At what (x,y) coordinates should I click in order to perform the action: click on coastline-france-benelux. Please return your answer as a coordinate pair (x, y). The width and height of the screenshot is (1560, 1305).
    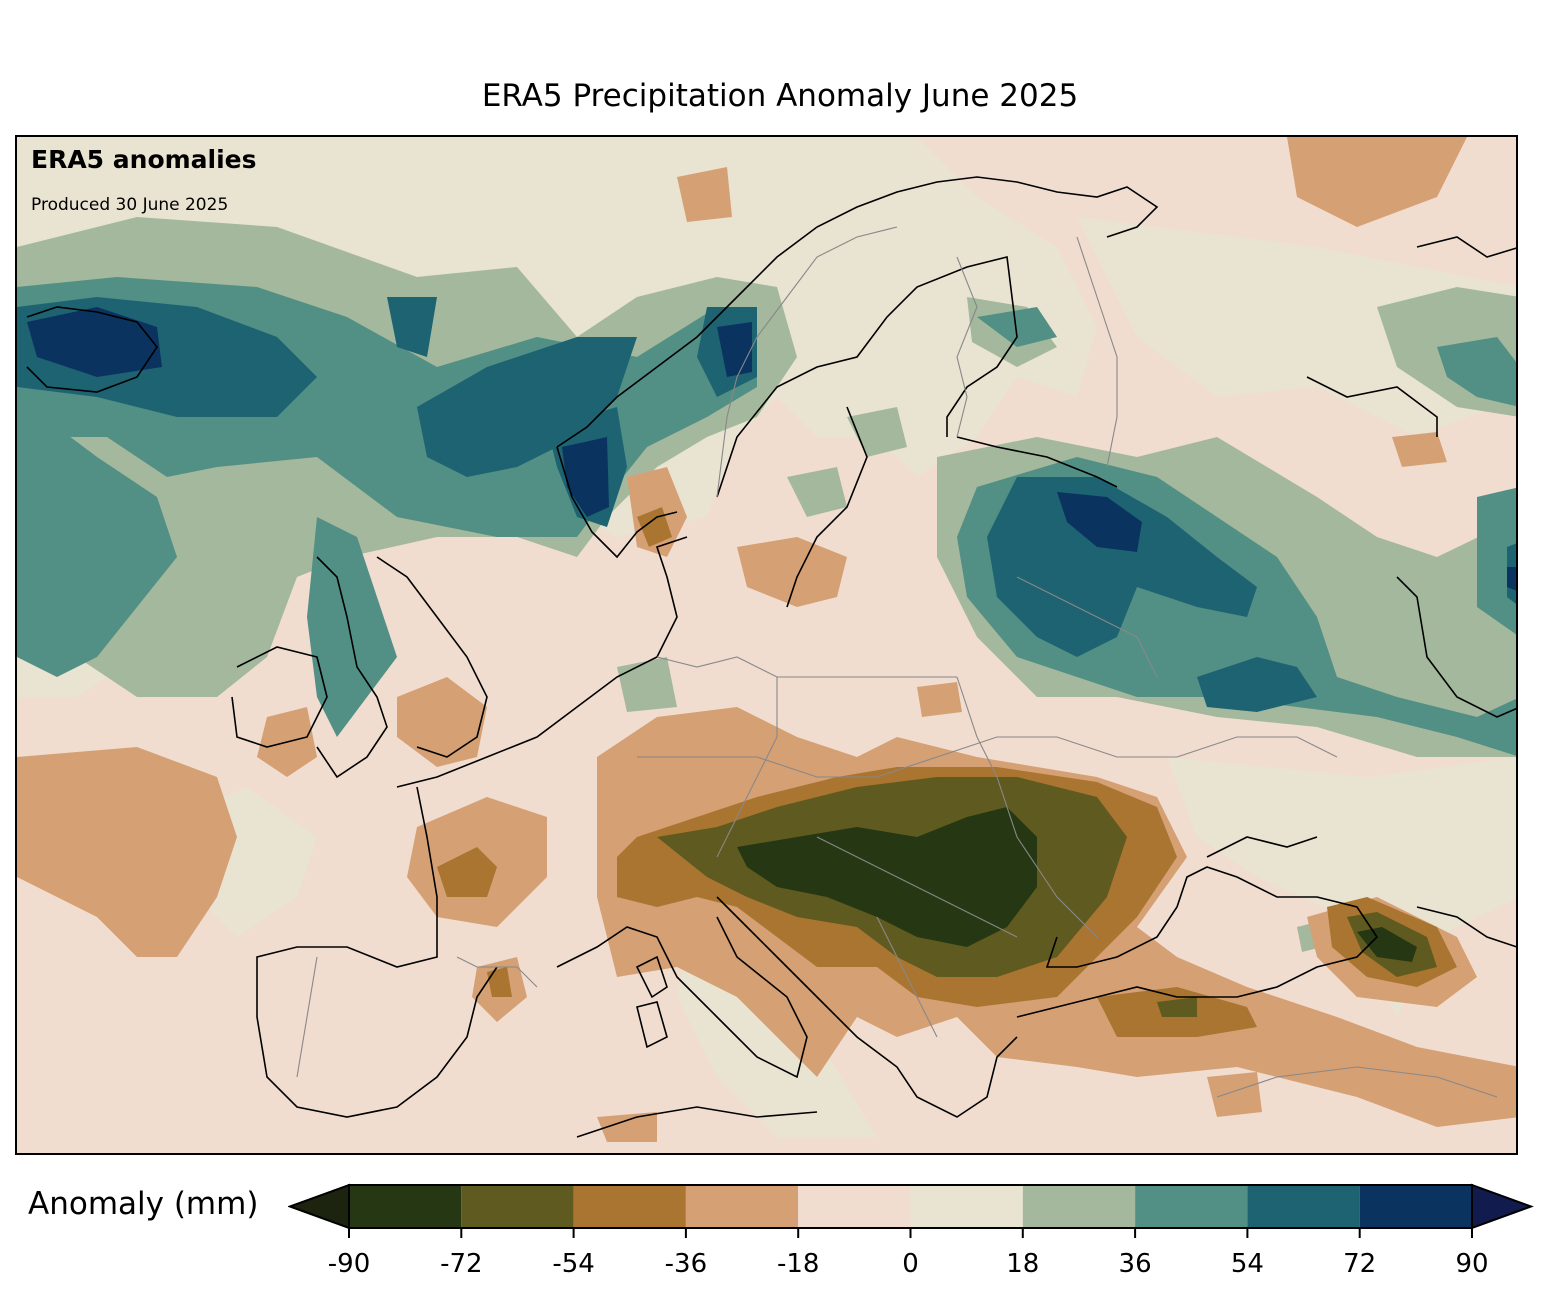
    Looking at the image, I should click on (542, 662).